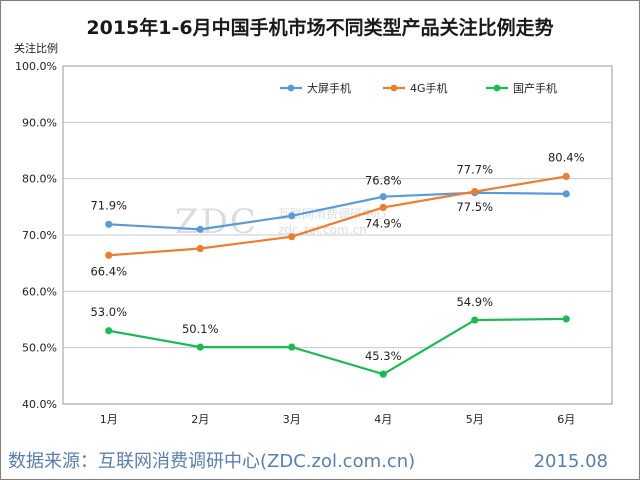 This screenshot has height=480, width=640. I want to click on y-axis-ticks: 40.0% 50.0% 60.0% 70.0% 80.0% 90.0% 100.0%, so click(36, 235).